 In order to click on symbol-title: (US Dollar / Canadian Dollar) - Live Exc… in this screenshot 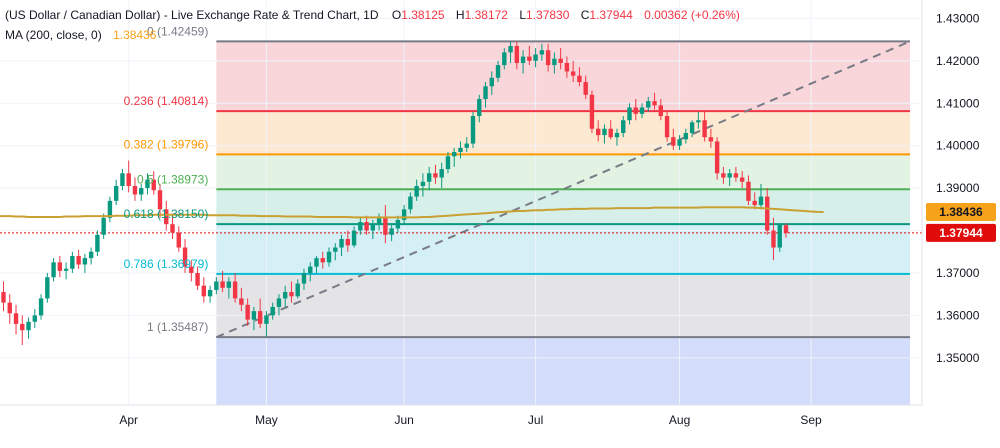, I will do `click(192, 15)`.